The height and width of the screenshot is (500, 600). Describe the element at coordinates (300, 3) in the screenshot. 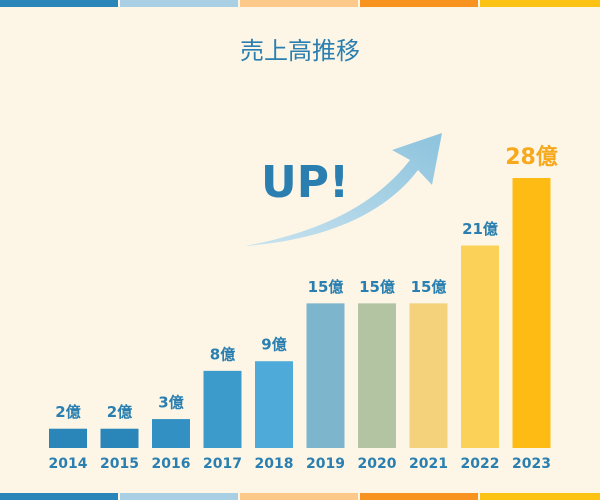

I see `top-stripes` at that location.